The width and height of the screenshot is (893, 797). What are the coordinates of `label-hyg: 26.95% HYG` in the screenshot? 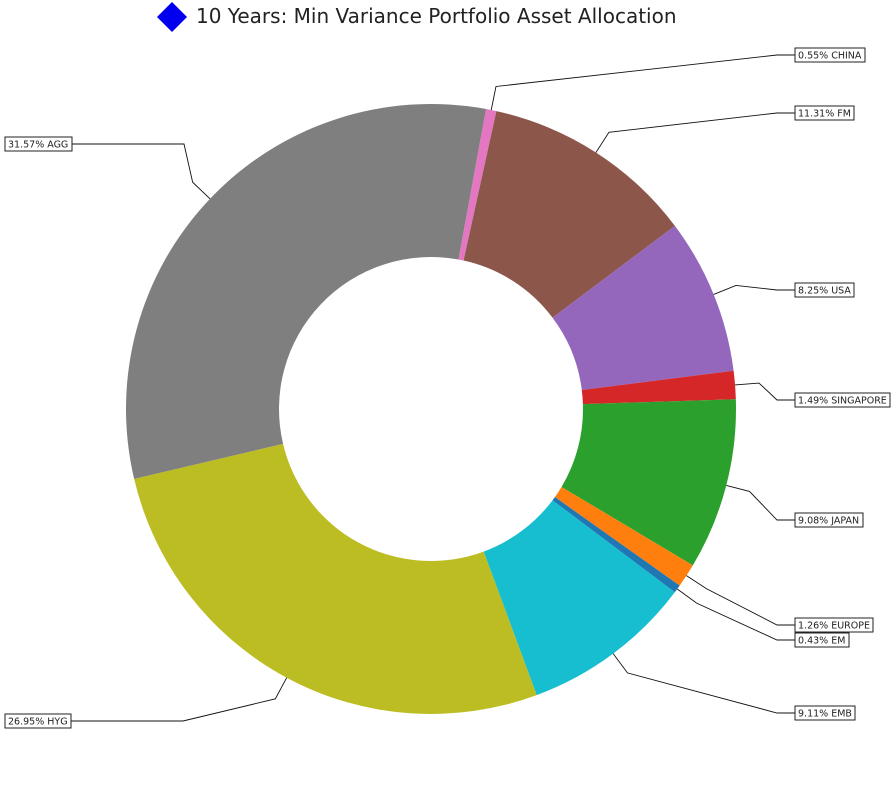 It's located at (146, 703).